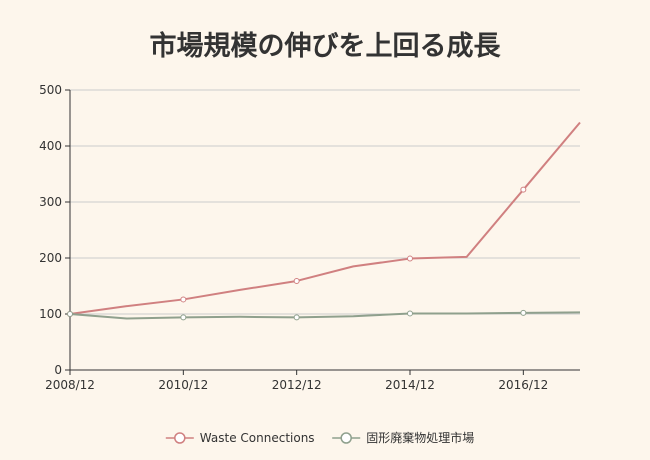 The width and height of the screenshot is (650, 460). Describe the element at coordinates (70, 385) in the screenshot. I see `x-tick-label: 2008/12` at that location.